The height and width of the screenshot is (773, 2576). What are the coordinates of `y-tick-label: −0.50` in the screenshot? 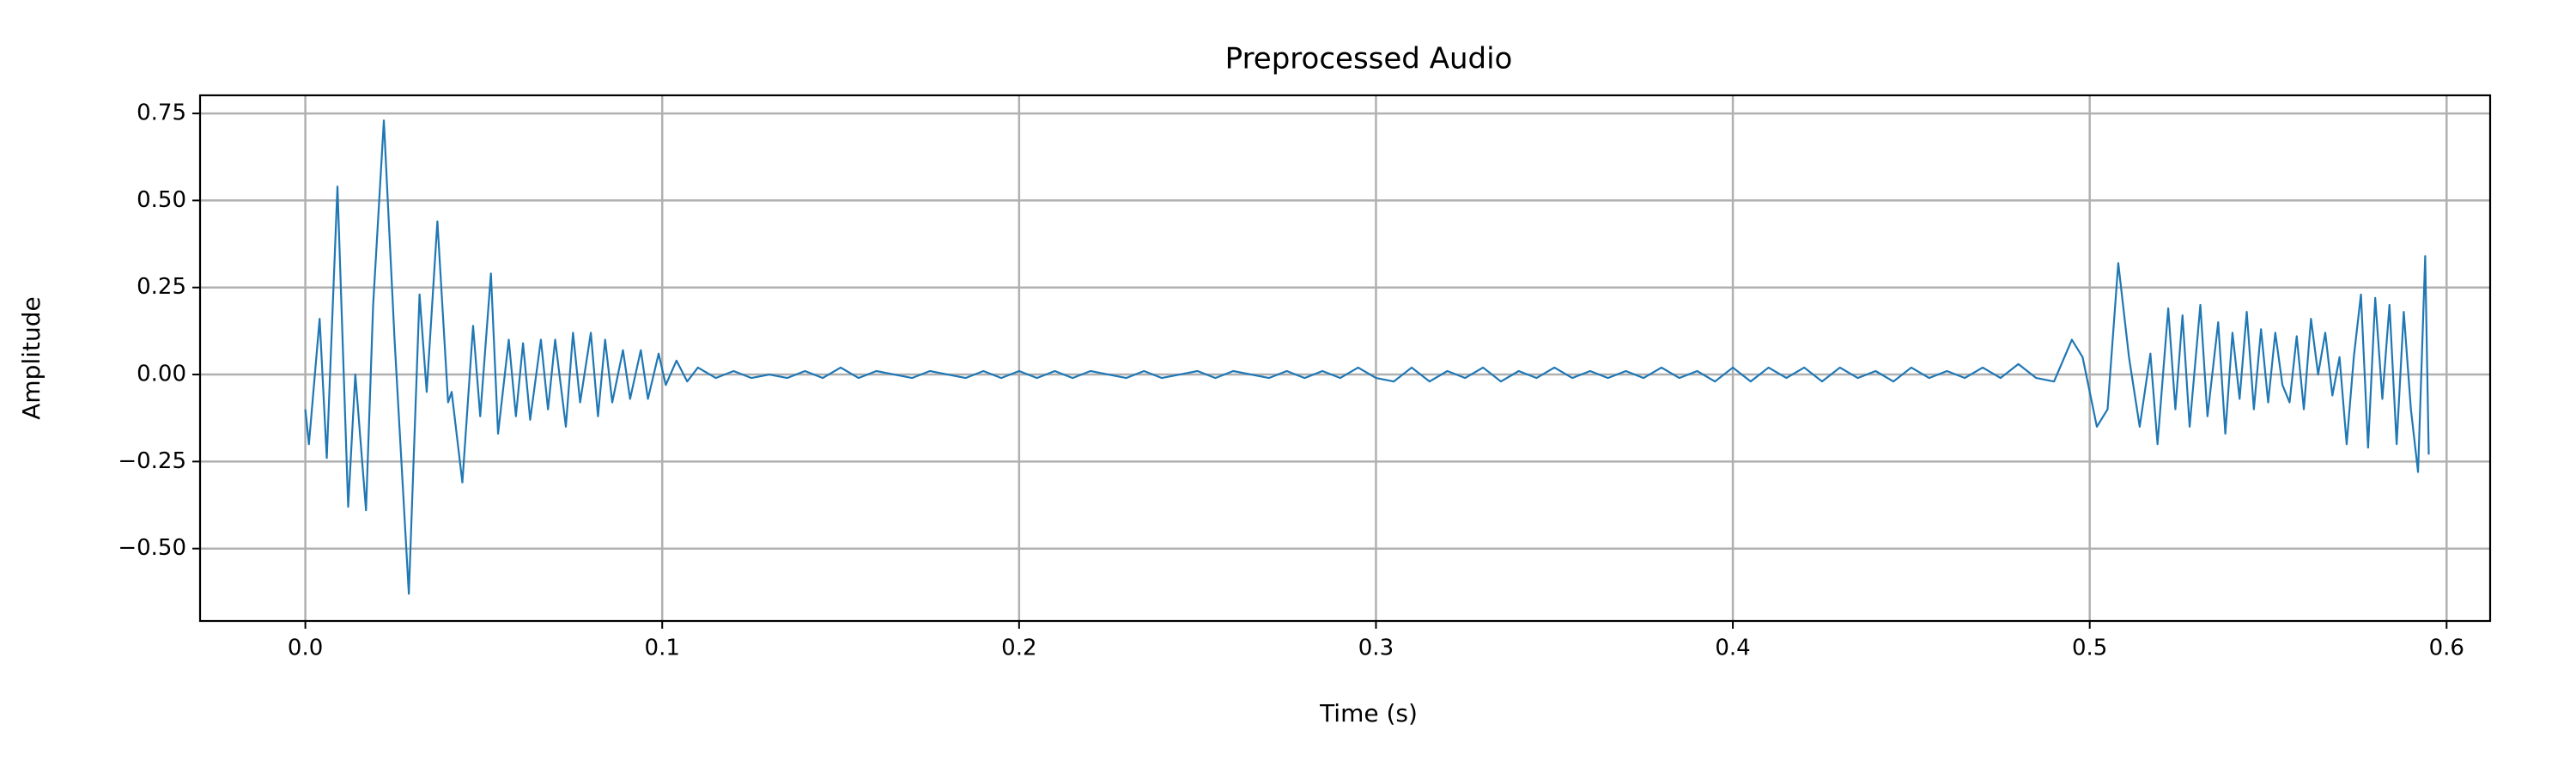 It's located at (152, 548).